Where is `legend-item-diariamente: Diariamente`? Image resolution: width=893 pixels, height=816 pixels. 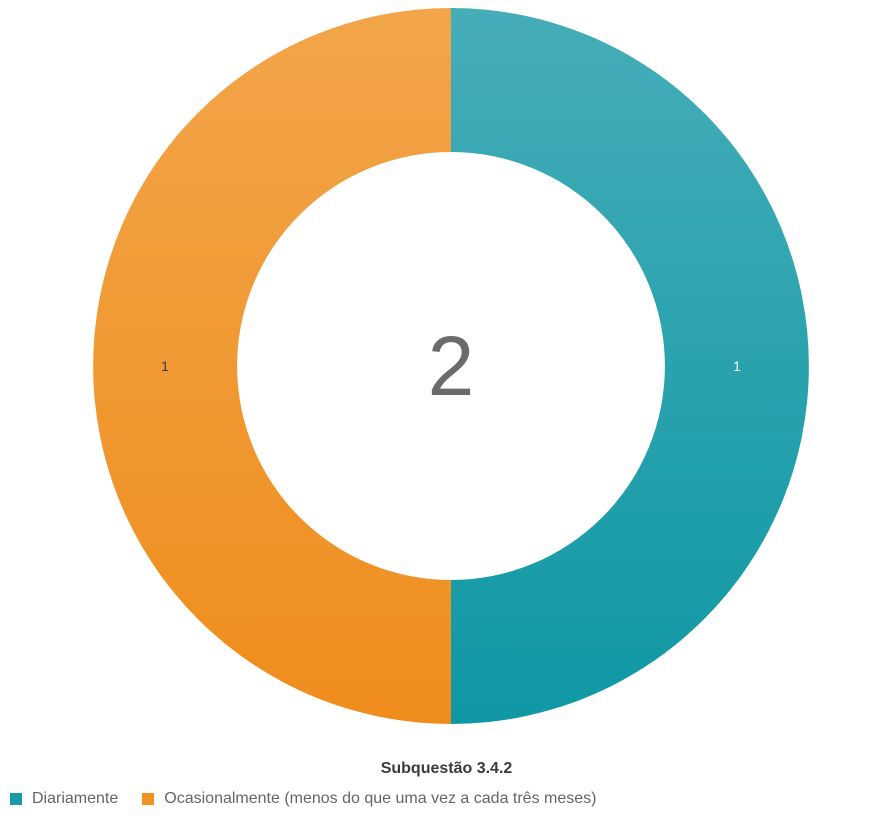 legend-item-diariamente: Diariamente is located at coordinates (64, 799).